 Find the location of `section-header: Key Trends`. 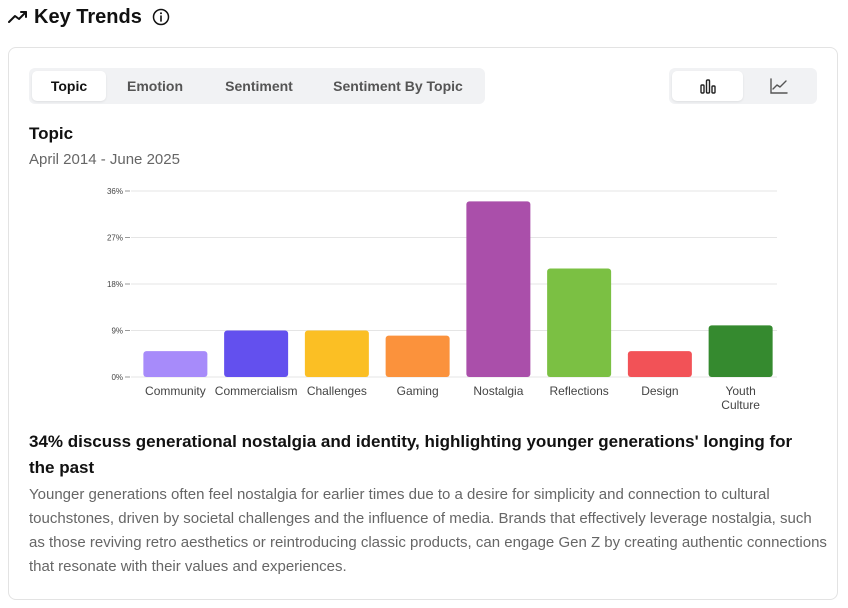

section-header: Key Trends is located at coordinates (89, 17).